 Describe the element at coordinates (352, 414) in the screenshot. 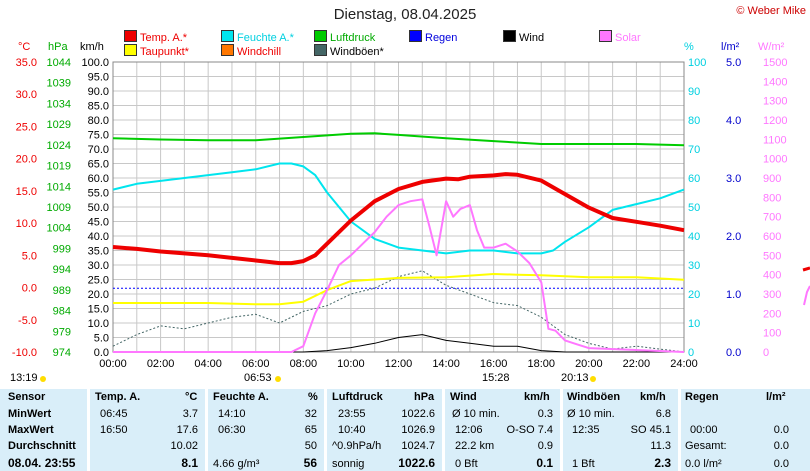

I see `pressure-min-time: 23:55` at that location.